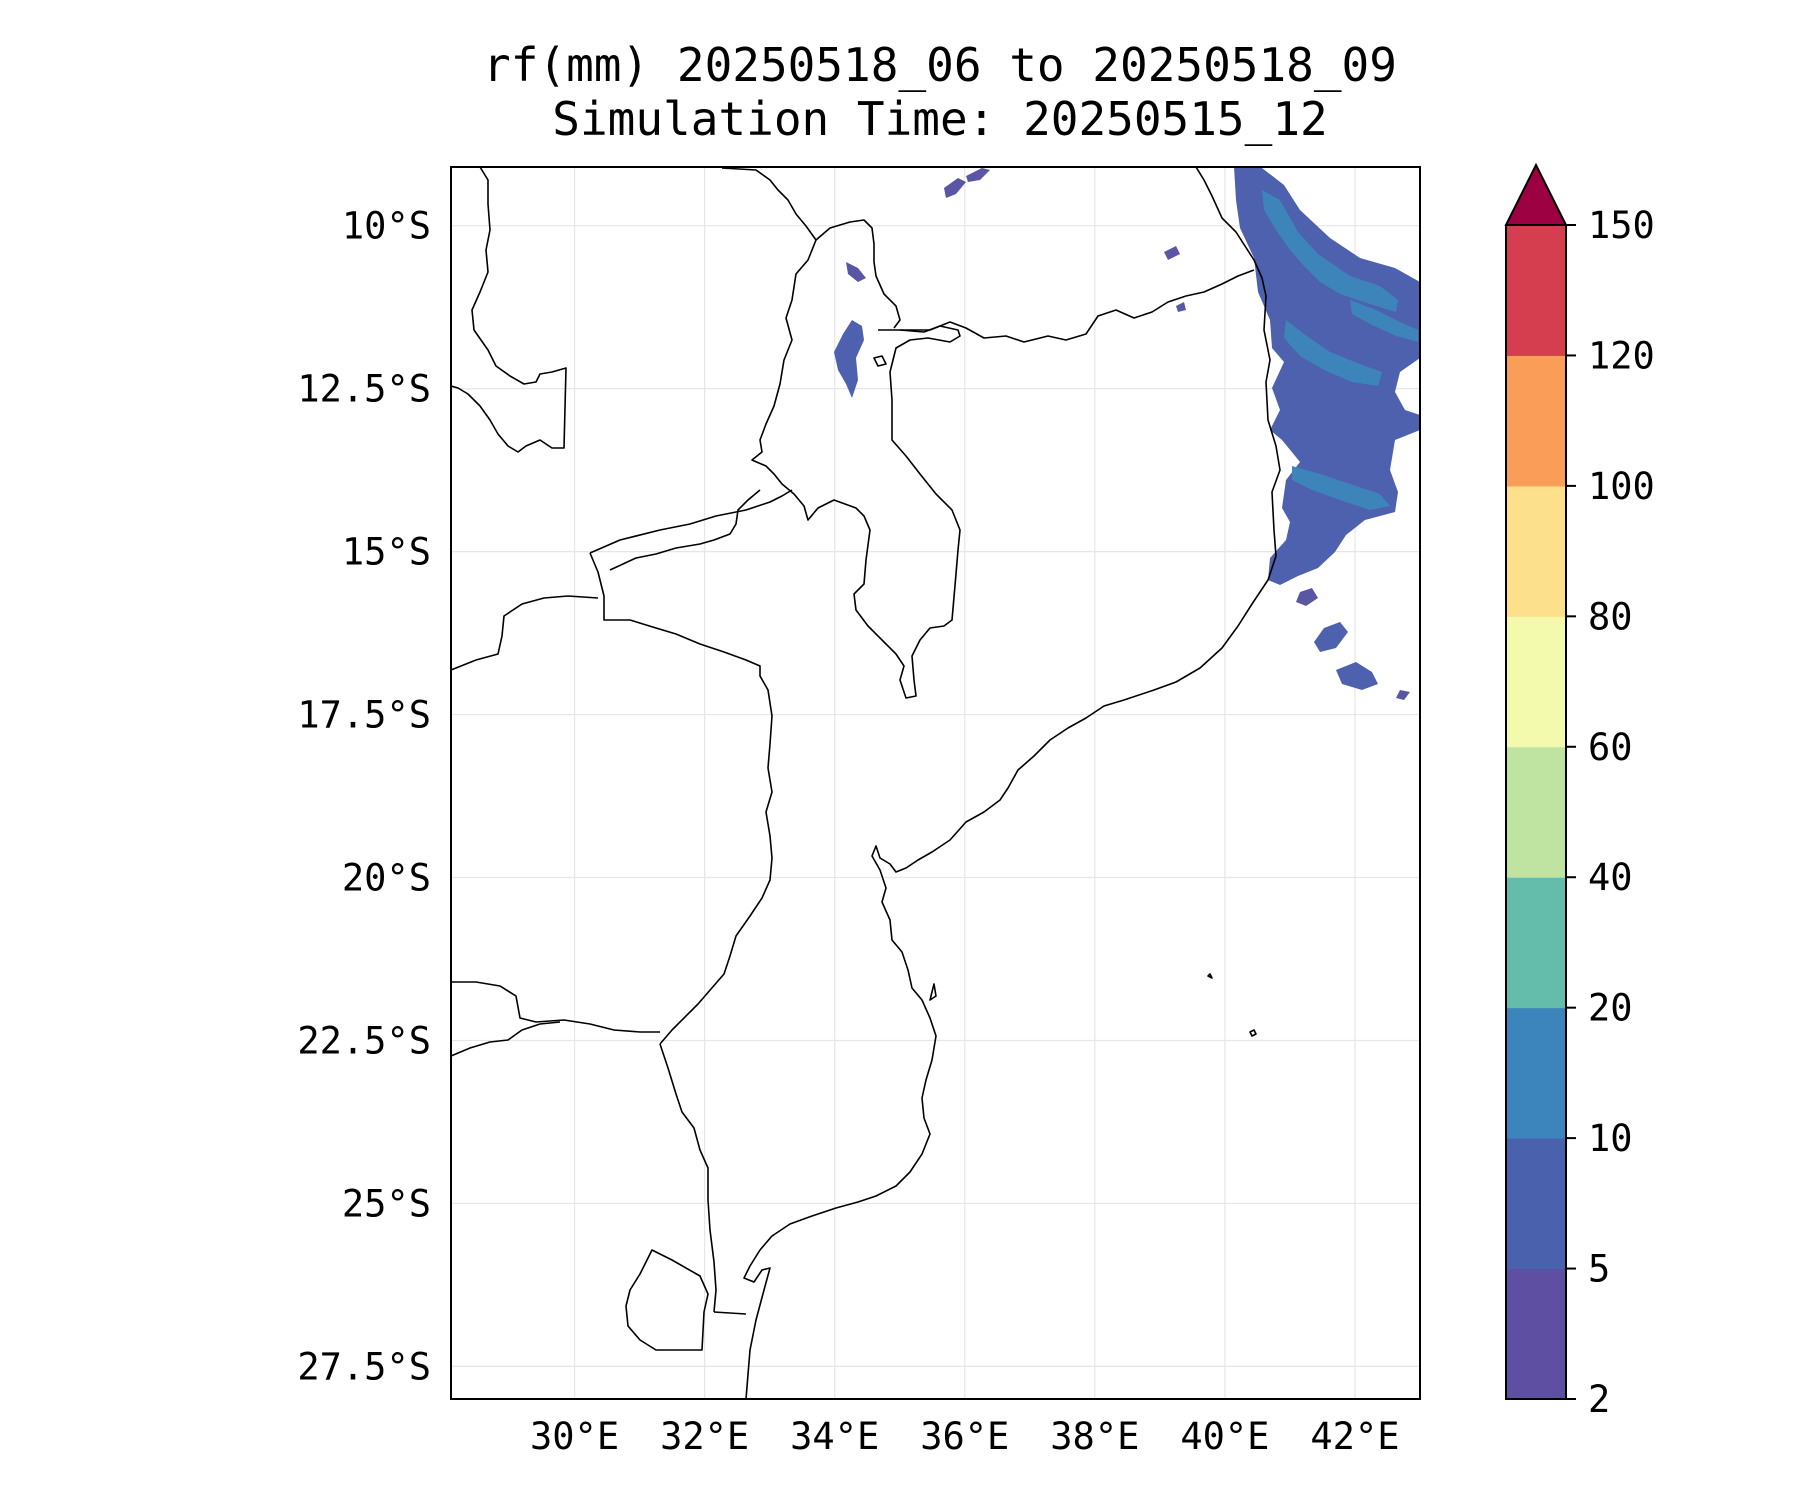 This screenshot has width=1800, height=1500. Describe the element at coordinates (1354, 1436) in the screenshot. I see `lon-tick-label: 42°E` at that location.